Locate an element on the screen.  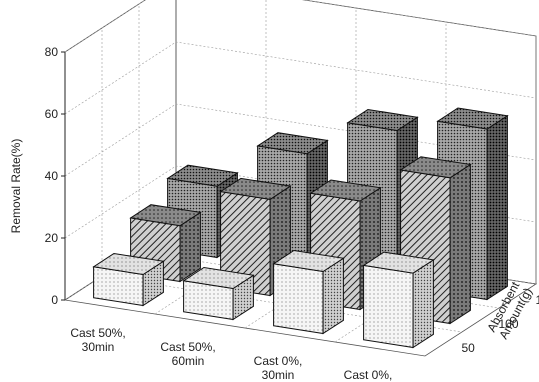
category-label: Cast 50%, 60min is located at coordinates (187, 354).